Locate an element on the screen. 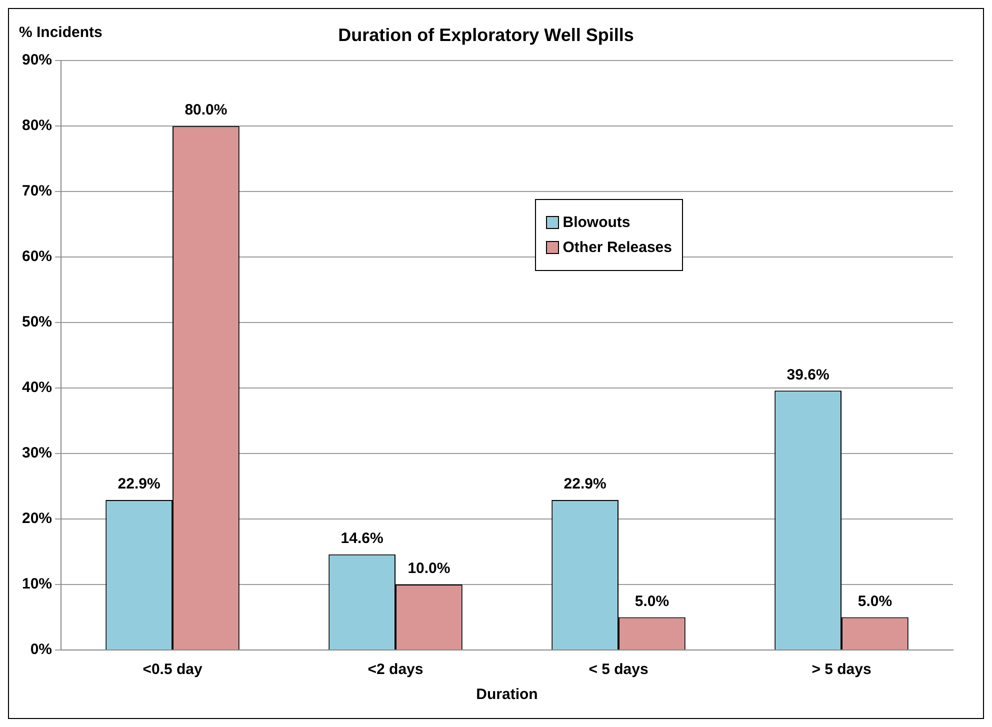 The height and width of the screenshot is (727, 992). y-tick-label: 70% is located at coordinates (37, 191).